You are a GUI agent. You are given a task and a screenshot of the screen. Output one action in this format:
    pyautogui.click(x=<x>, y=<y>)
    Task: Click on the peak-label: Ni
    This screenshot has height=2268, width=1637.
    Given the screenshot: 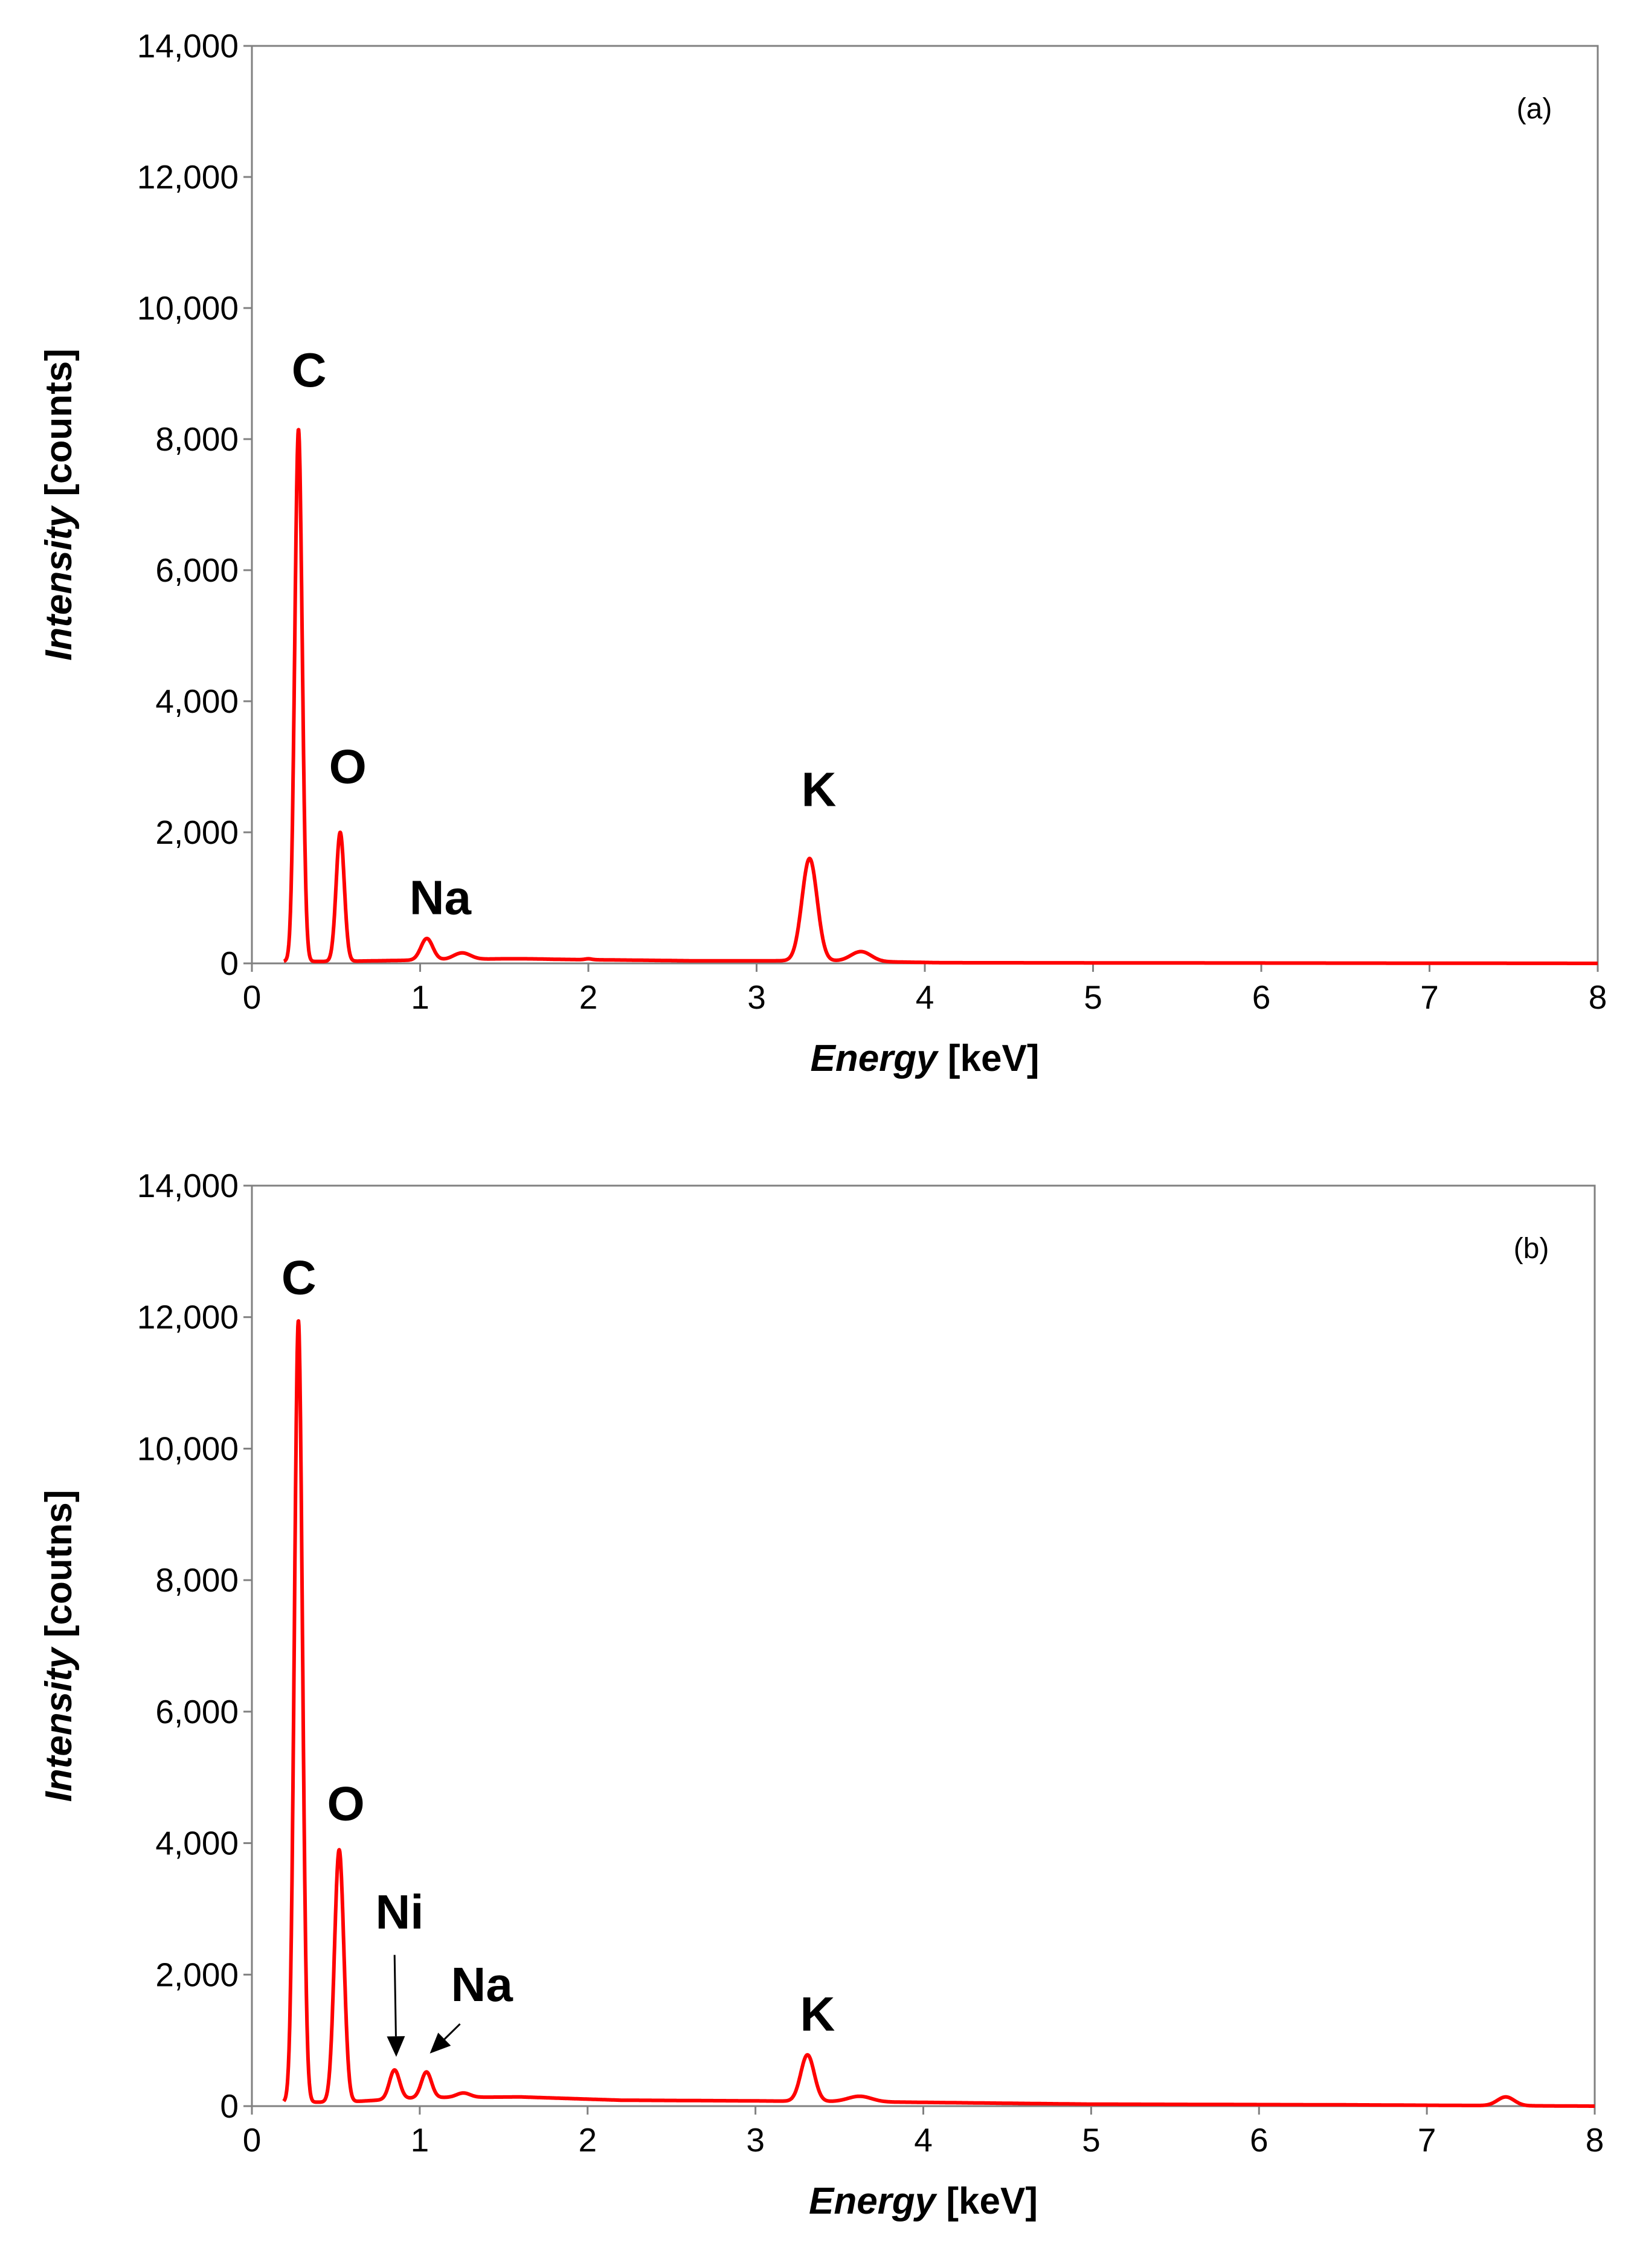 What is the action you would take?
    pyautogui.click(x=400, y=1912)
    